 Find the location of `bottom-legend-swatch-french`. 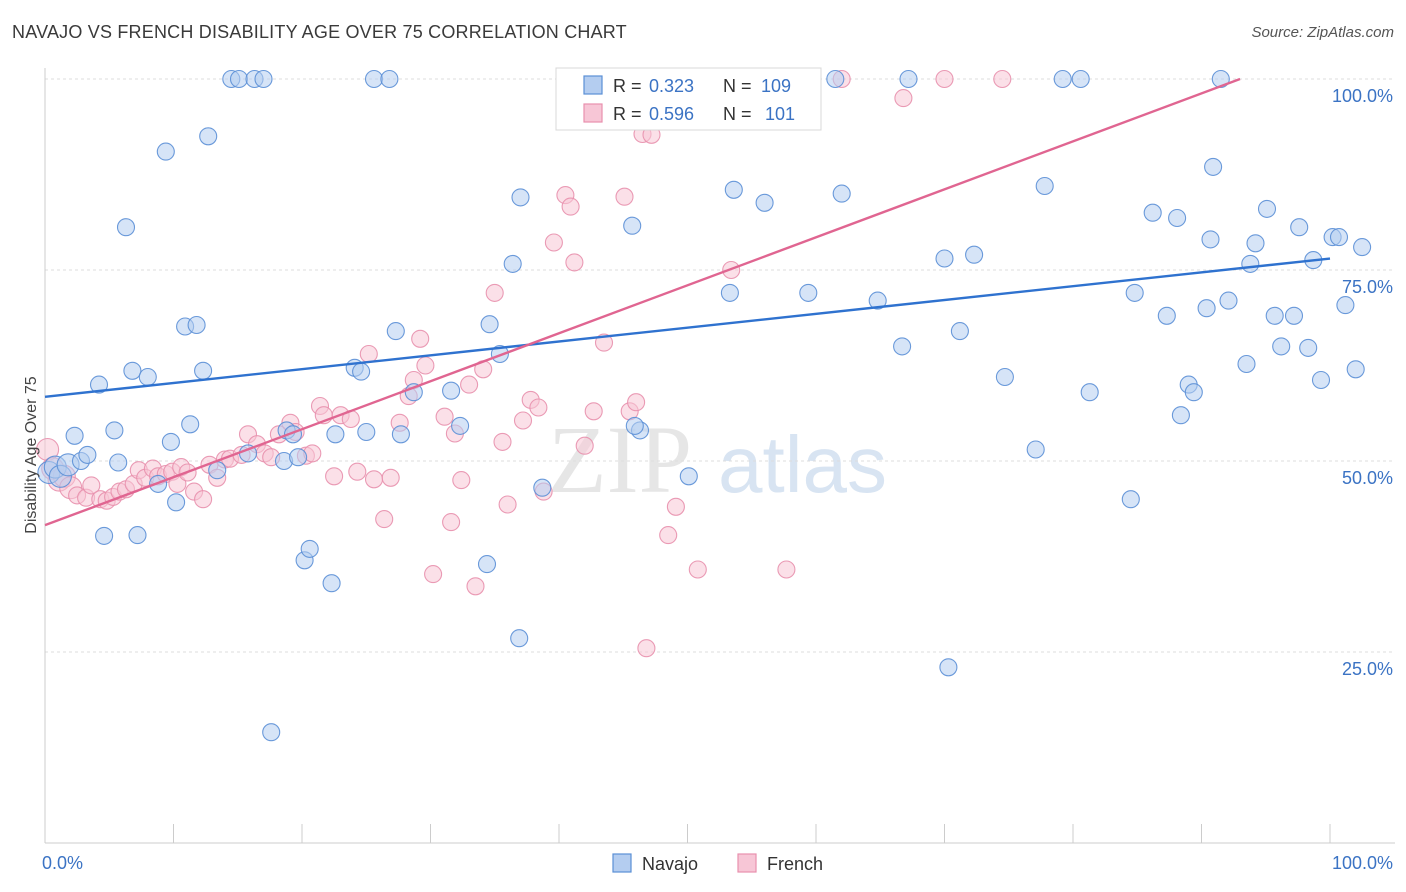

bottom-legend-swatch-french is located at coordinates (747, 863).